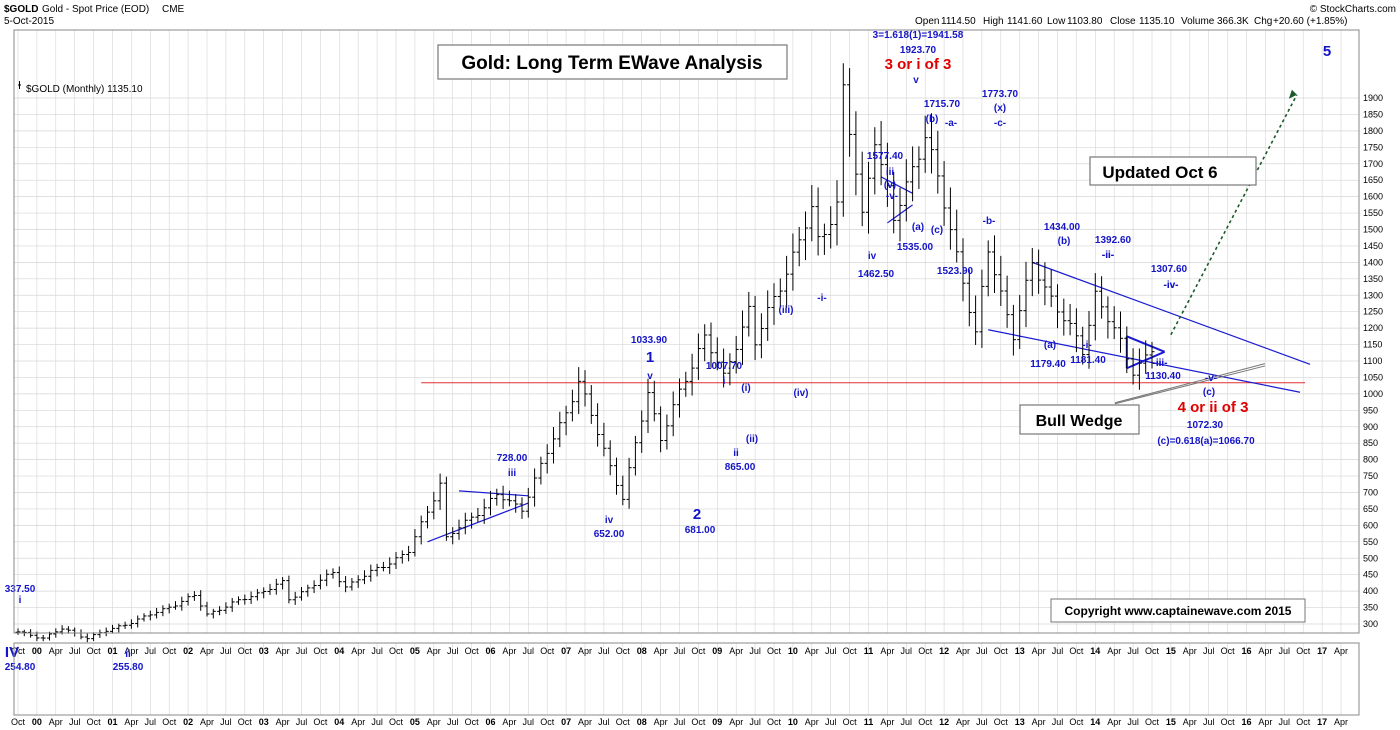  Describe the element at coordinates (1370, 525) in the screenshot. I see `y-tick-label: 600` at that location.